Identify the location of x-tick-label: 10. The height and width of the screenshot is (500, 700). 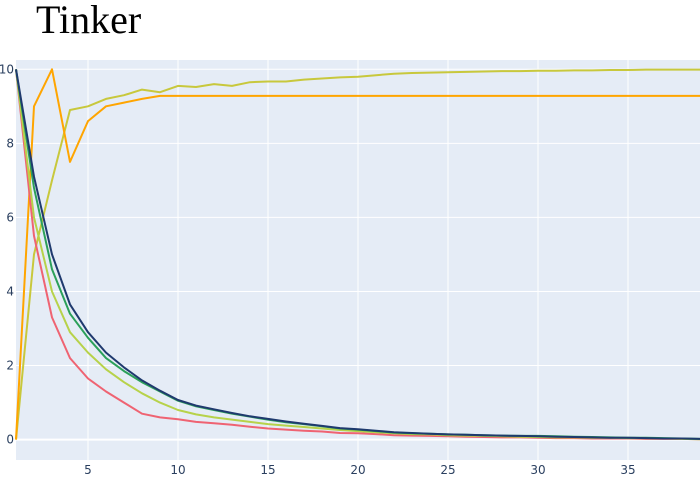
(177, 470).